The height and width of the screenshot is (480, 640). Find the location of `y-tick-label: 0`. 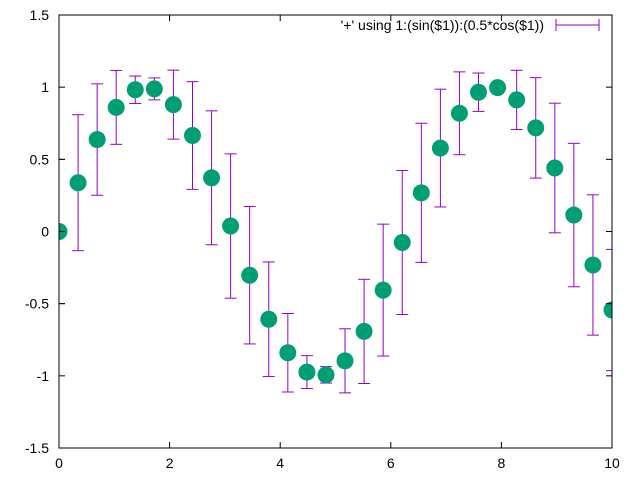

y-tick-label: 0 is located at coordinates (45, 232).